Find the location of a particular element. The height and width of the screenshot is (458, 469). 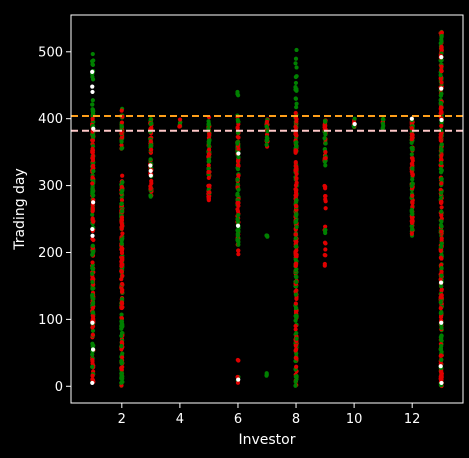

y-tick-label: 300 is located at coordinates (50, 186).